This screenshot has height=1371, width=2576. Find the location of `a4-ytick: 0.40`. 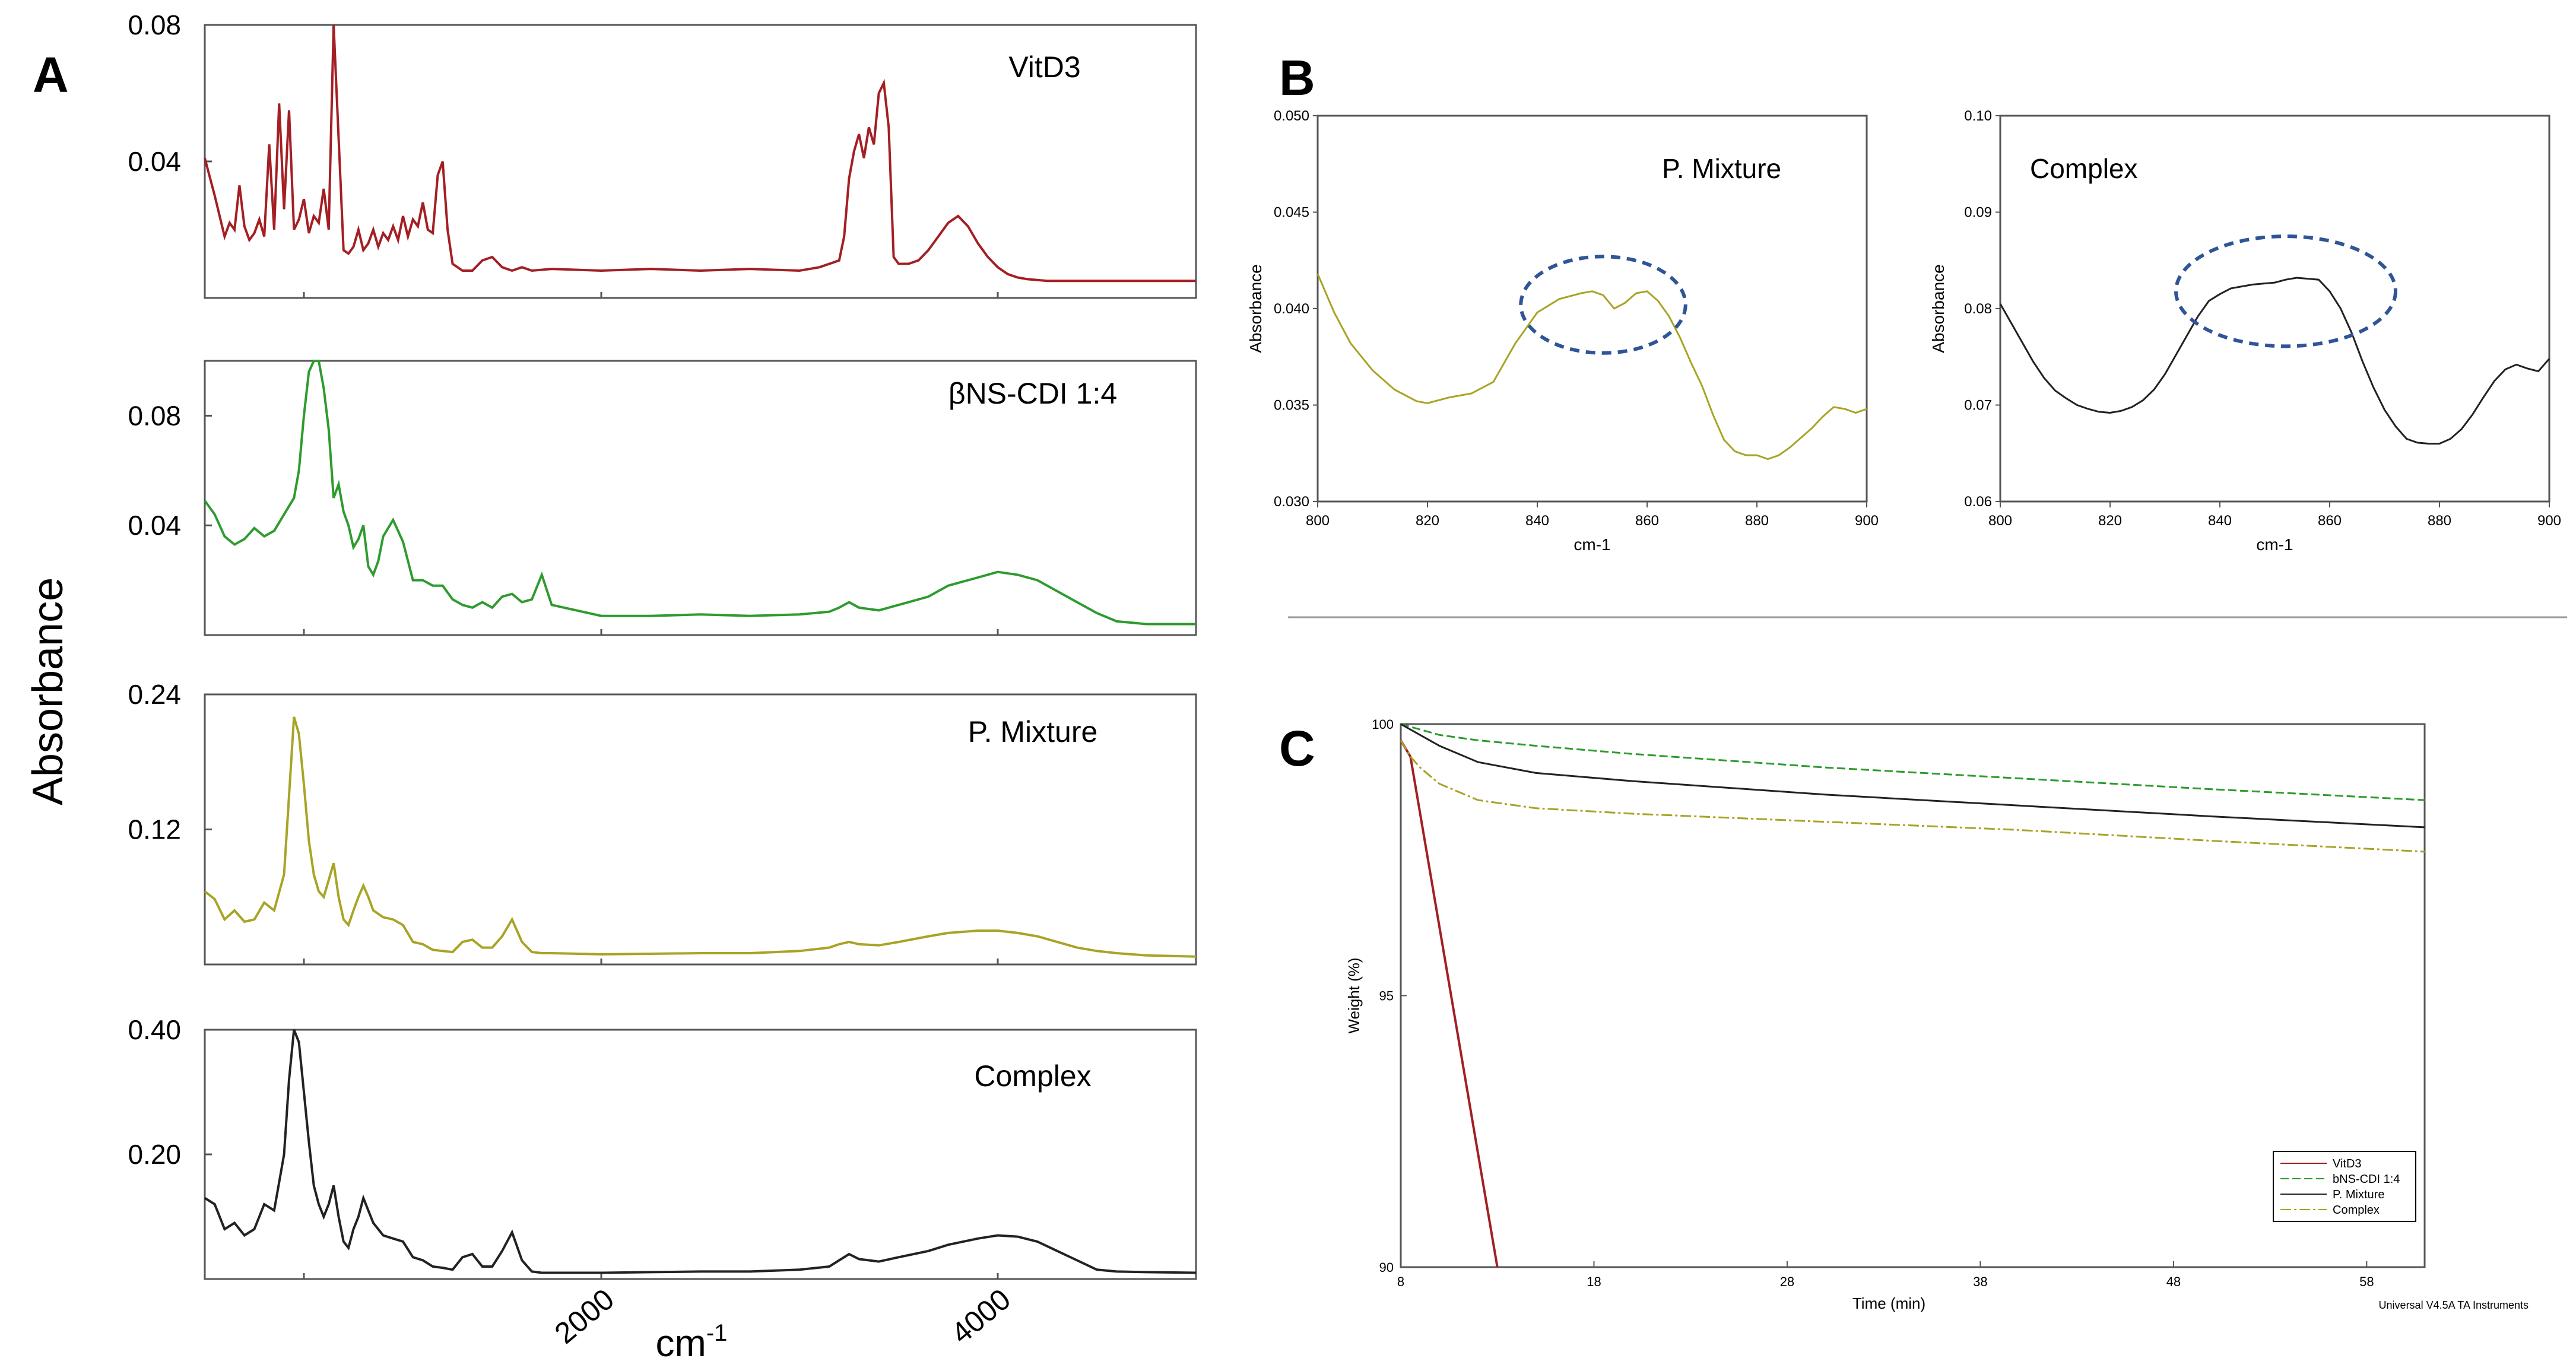

a4-ytick: 0.40 is located at coordinates (154, 1030).